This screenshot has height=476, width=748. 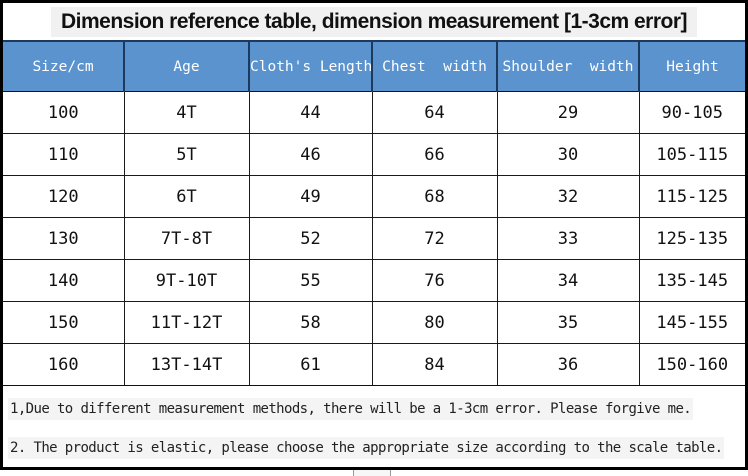 What do you see at coordinates (310, 238) in the screenshot?
I see `table-cell-length: 52` at bounding box center [310, 238].